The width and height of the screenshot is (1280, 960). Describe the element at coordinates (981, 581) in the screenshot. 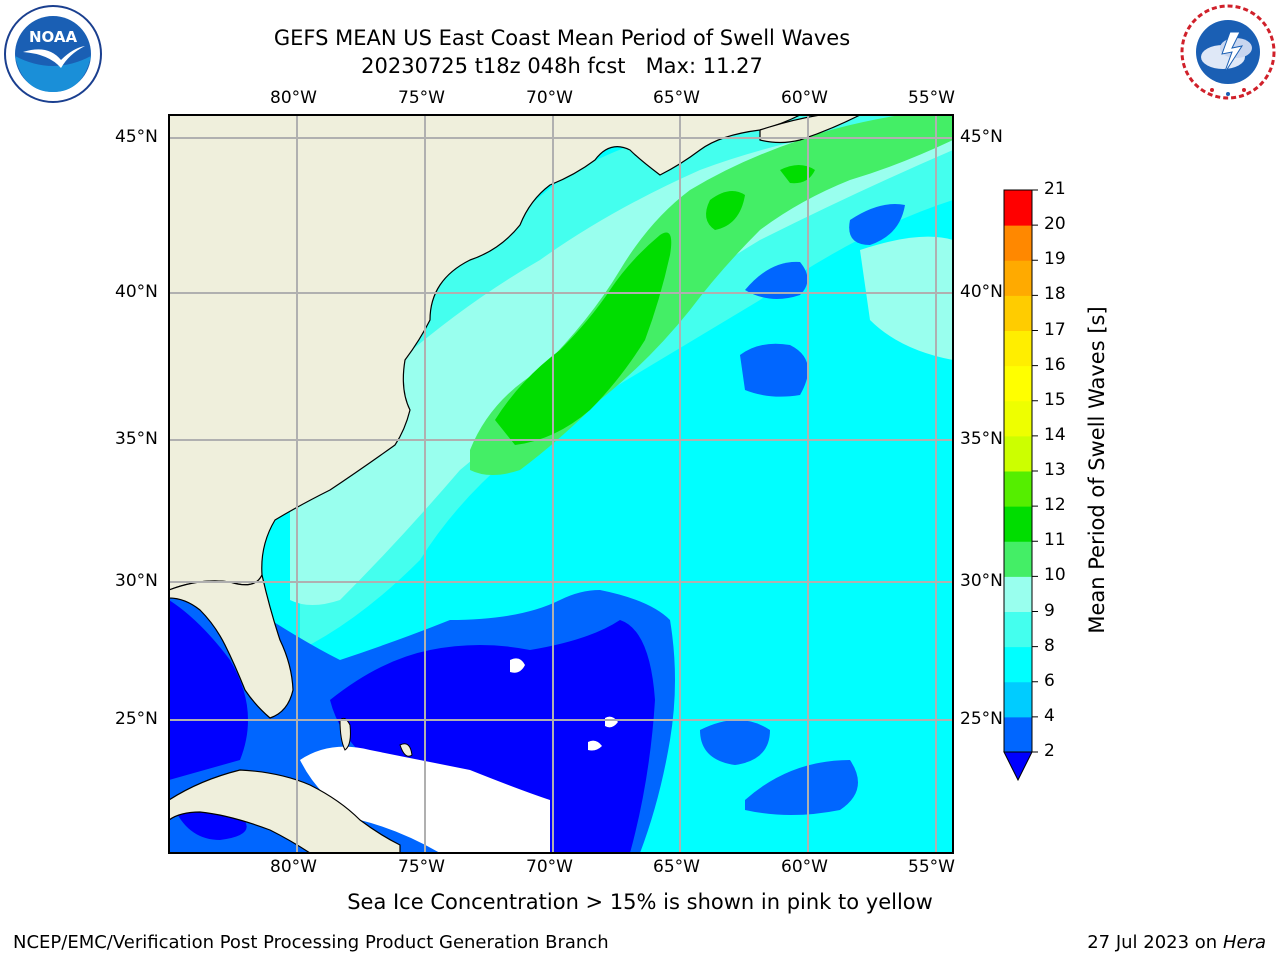

I see `lat-label-right-30n: 30°N` at that location.